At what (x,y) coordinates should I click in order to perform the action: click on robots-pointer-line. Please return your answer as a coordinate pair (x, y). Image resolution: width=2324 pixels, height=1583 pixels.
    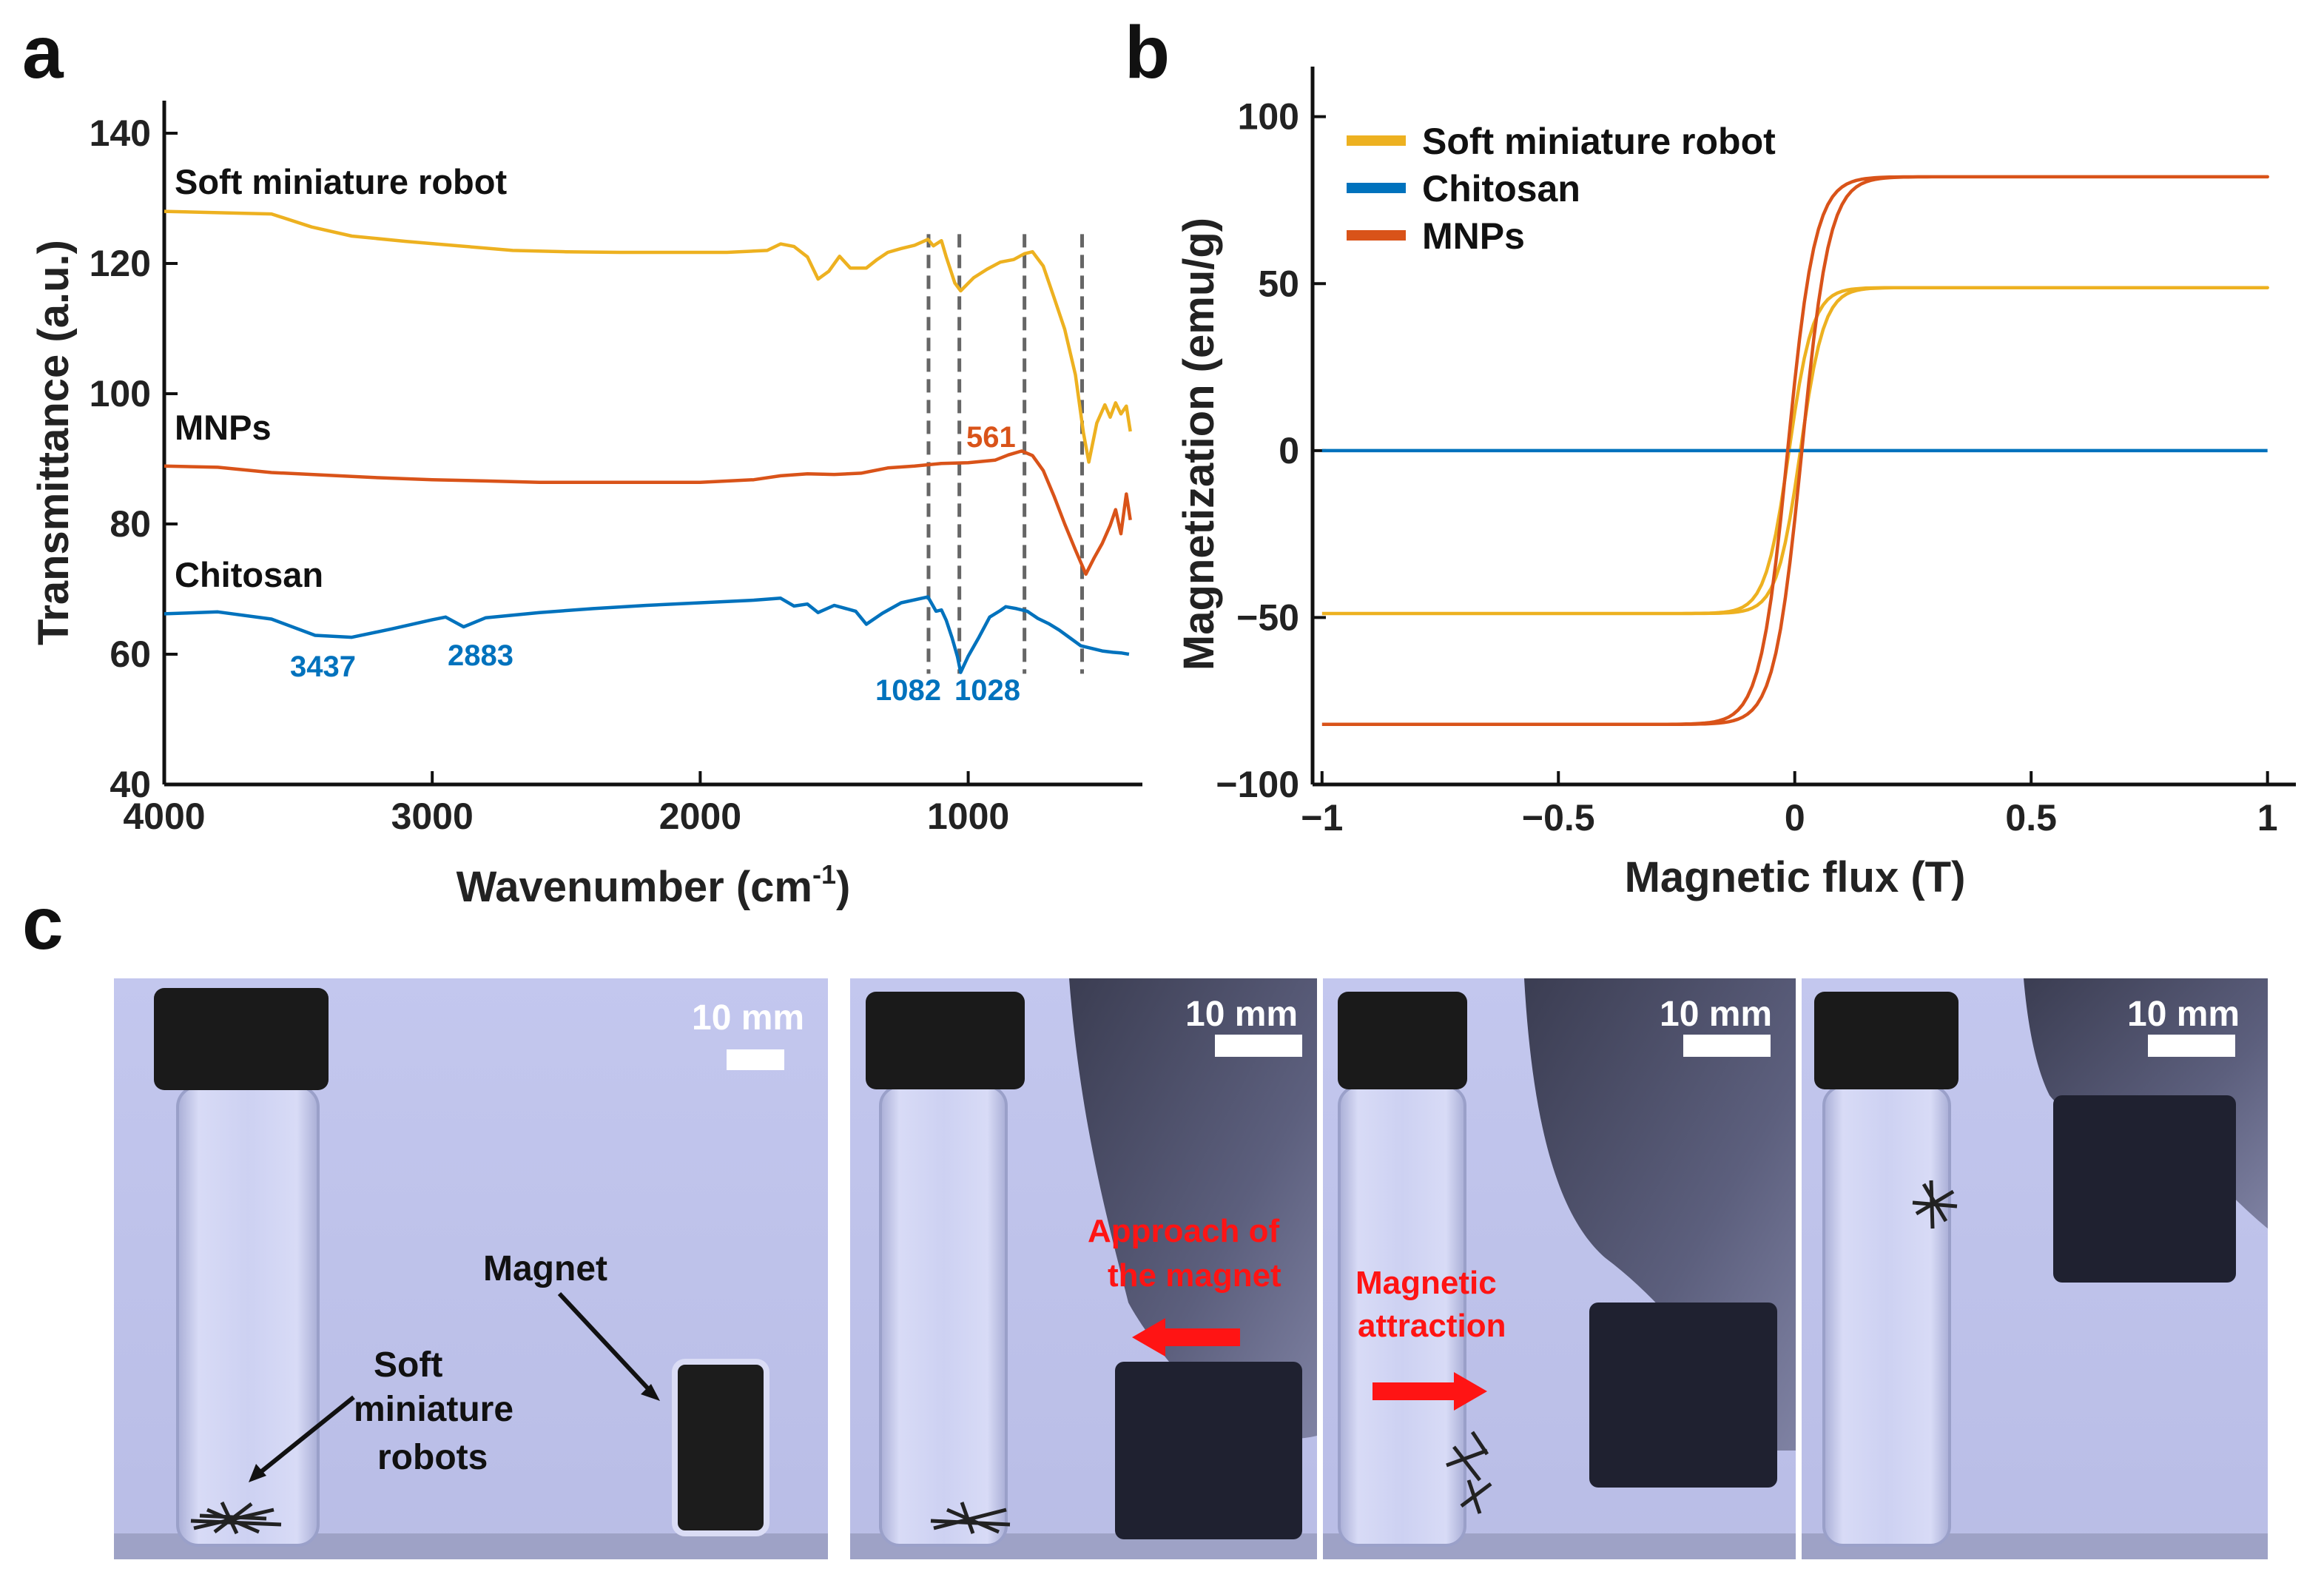
    Looking at the image, I should click on (304, 1437).